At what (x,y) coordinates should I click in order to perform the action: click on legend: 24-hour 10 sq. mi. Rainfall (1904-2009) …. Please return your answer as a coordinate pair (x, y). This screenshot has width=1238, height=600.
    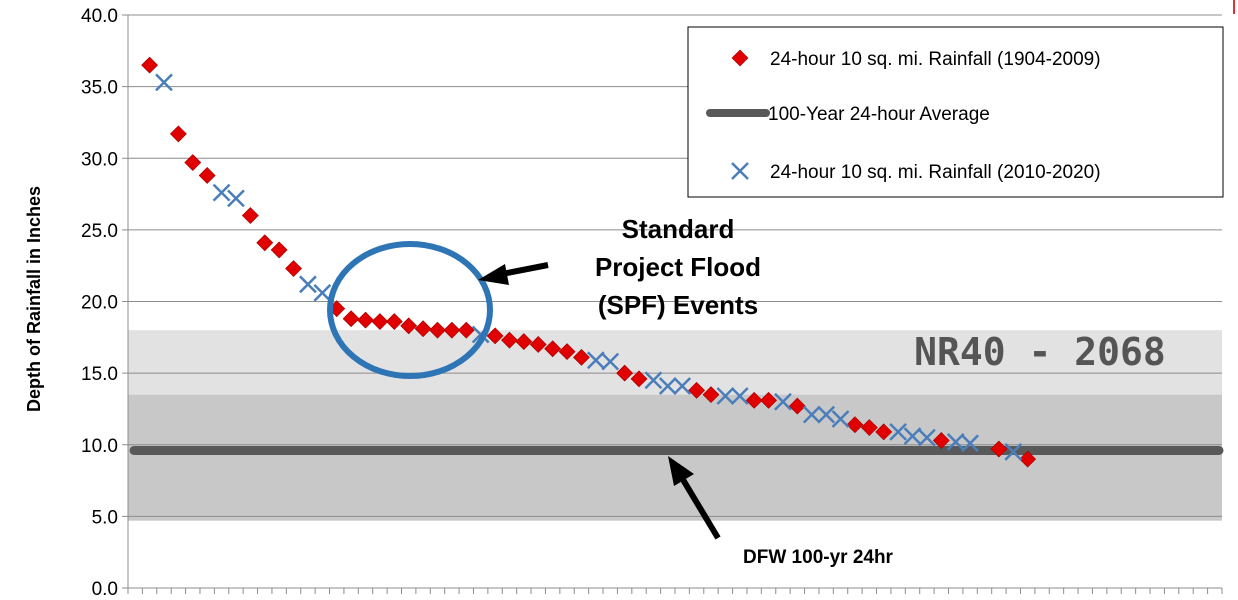
    Looking at the image, I should click on (955, 112).